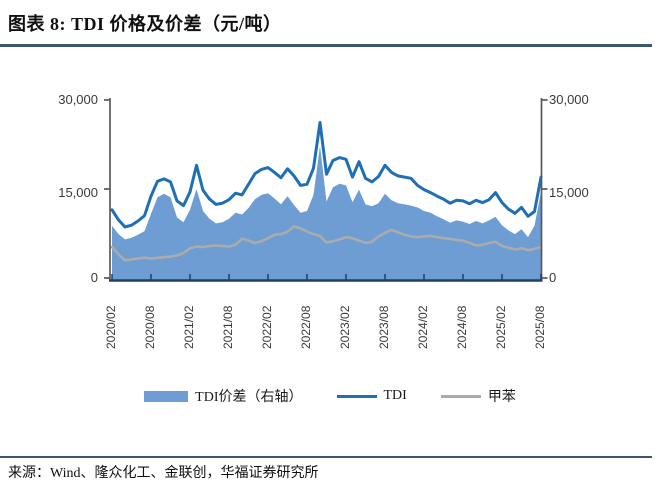 Image resolution: width=660 pixels, height=488 pixels. Describe the element at coordinates (395, 395) in the screenshot. I see `legend-label-tdi: TDI` at that location.